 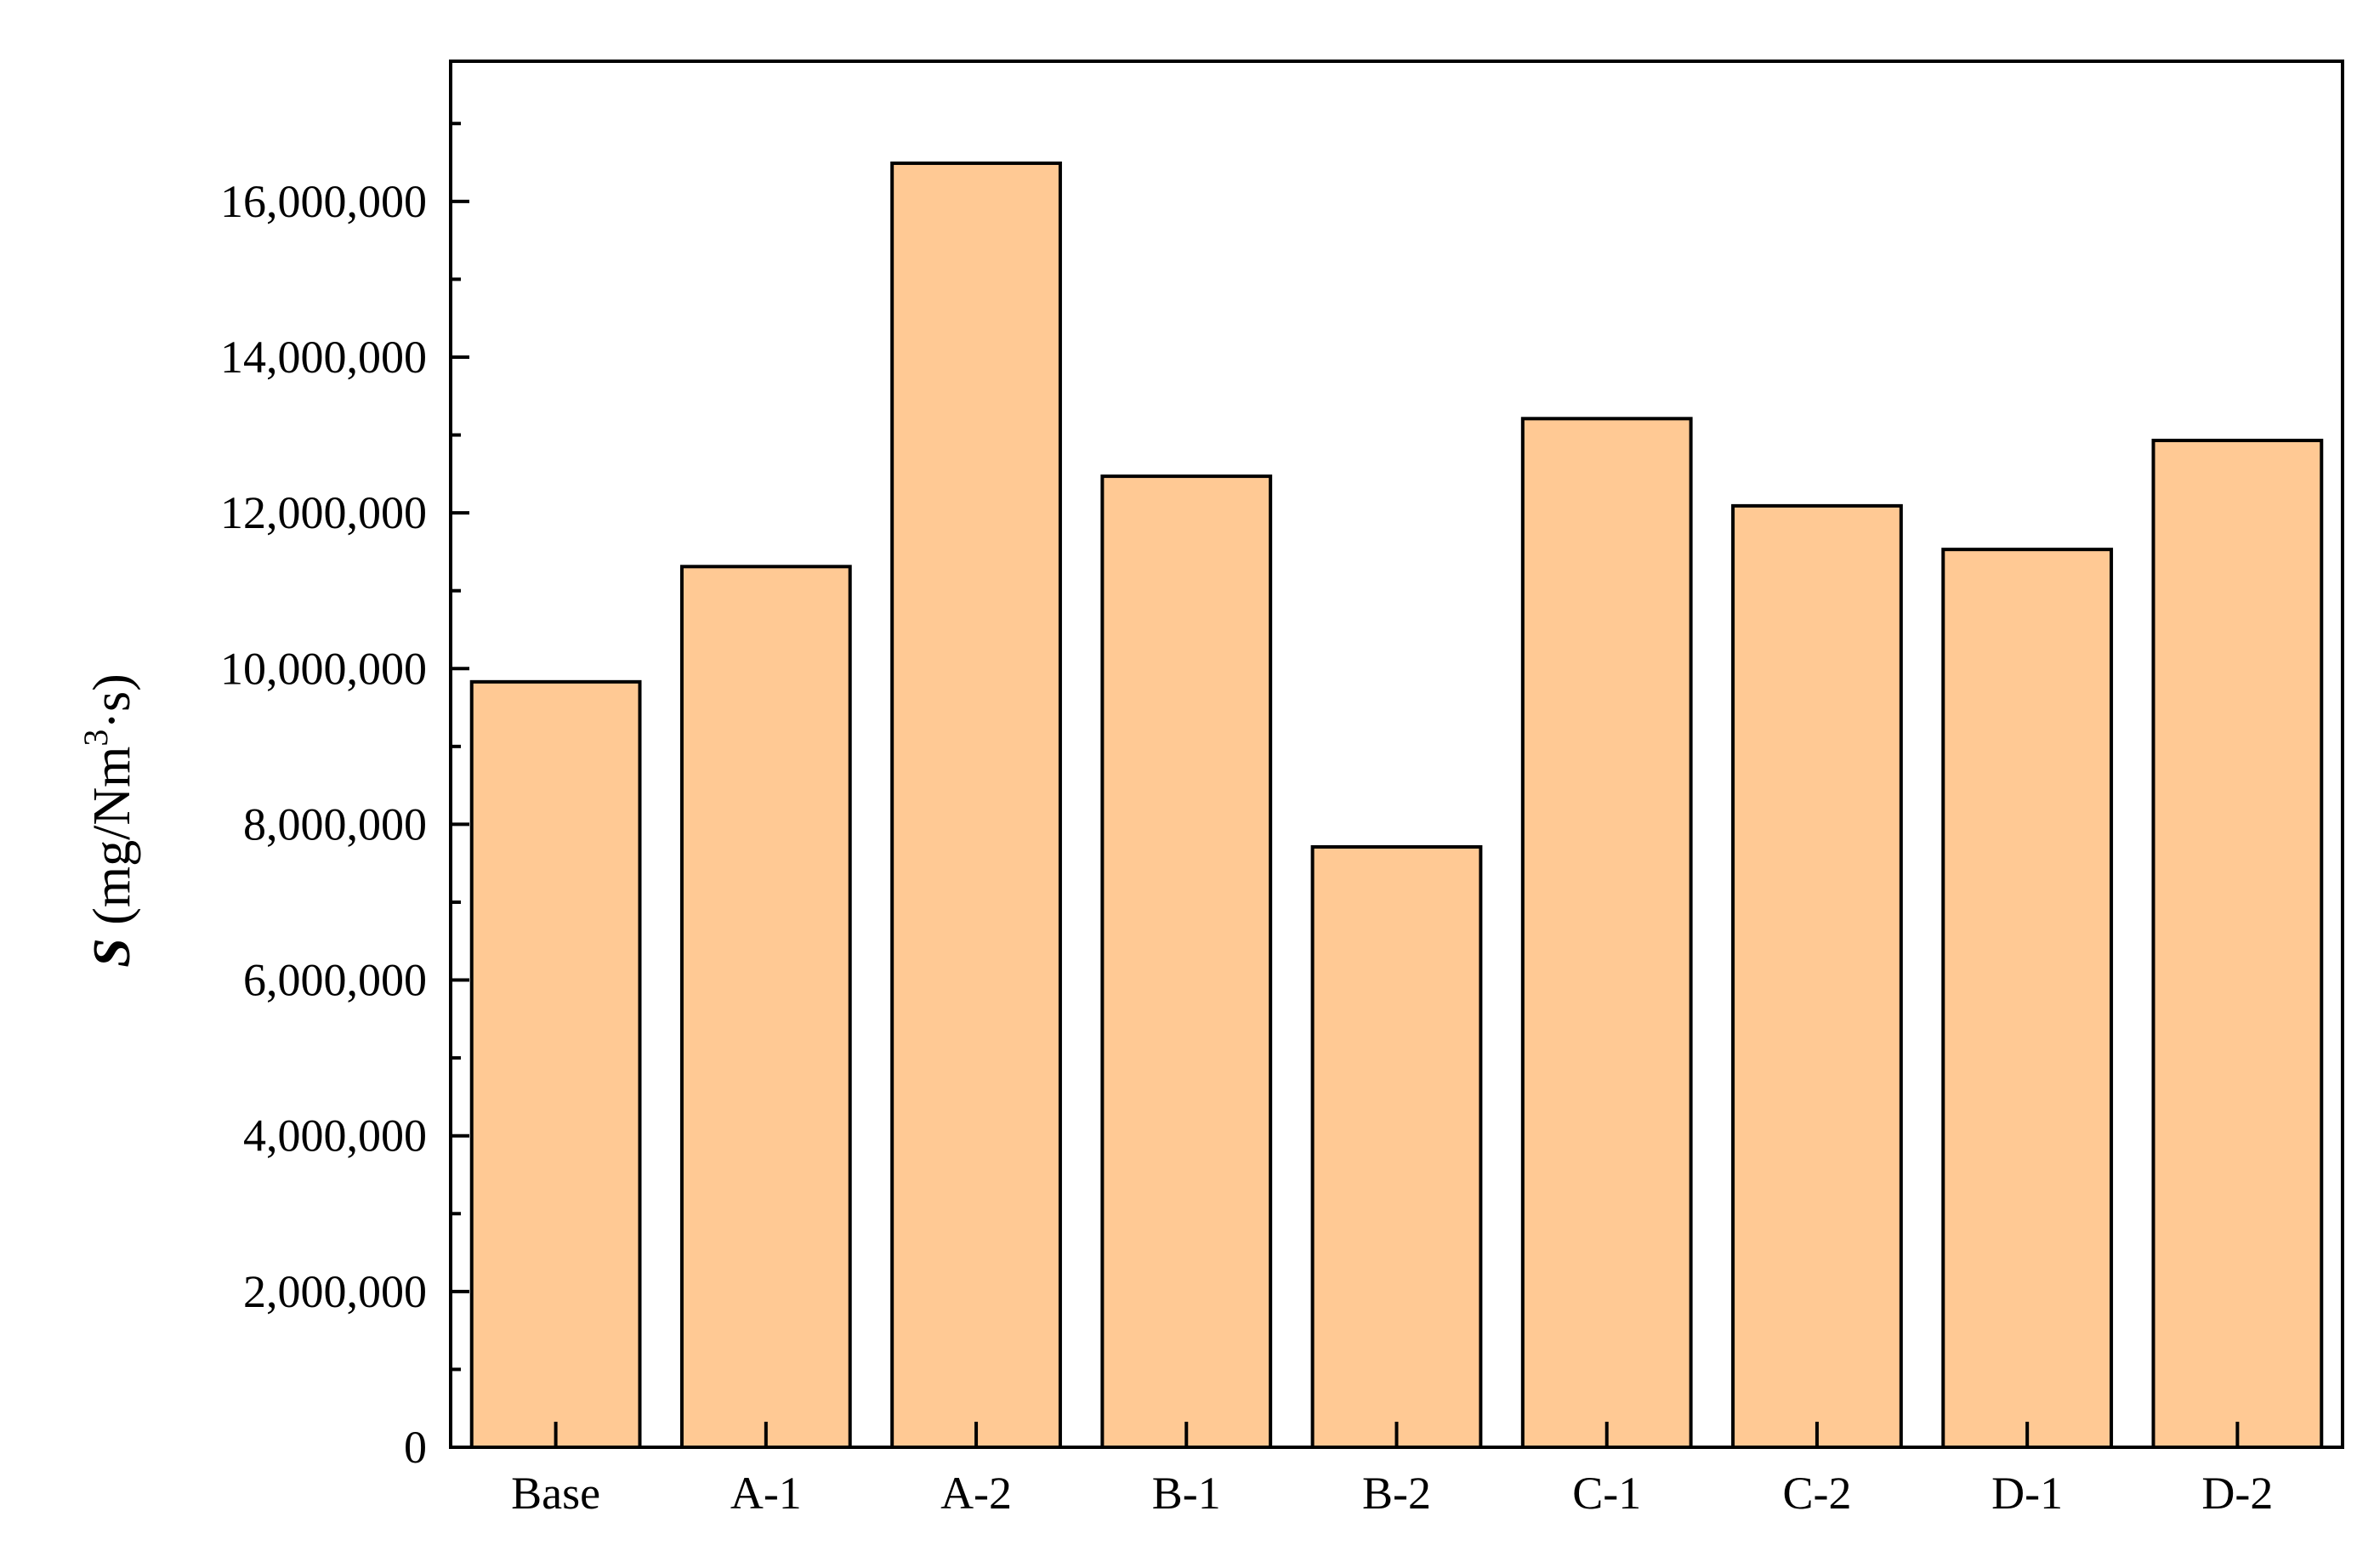 I want to click on x-tick-label: C-2, so click(x=1816, y=1493).